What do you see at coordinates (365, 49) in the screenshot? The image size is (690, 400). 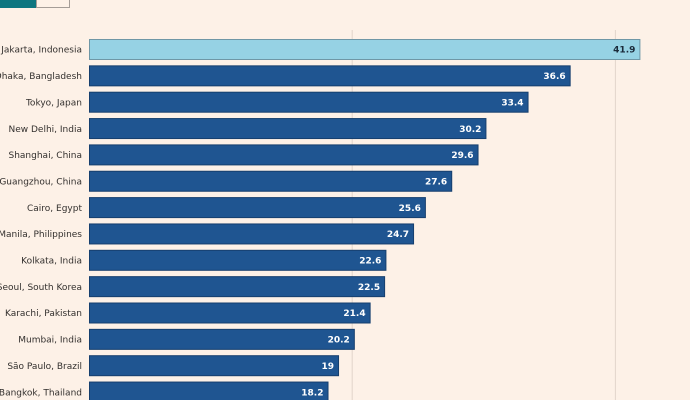 I see `bar-highlighted` at bounding box center [365, 49].